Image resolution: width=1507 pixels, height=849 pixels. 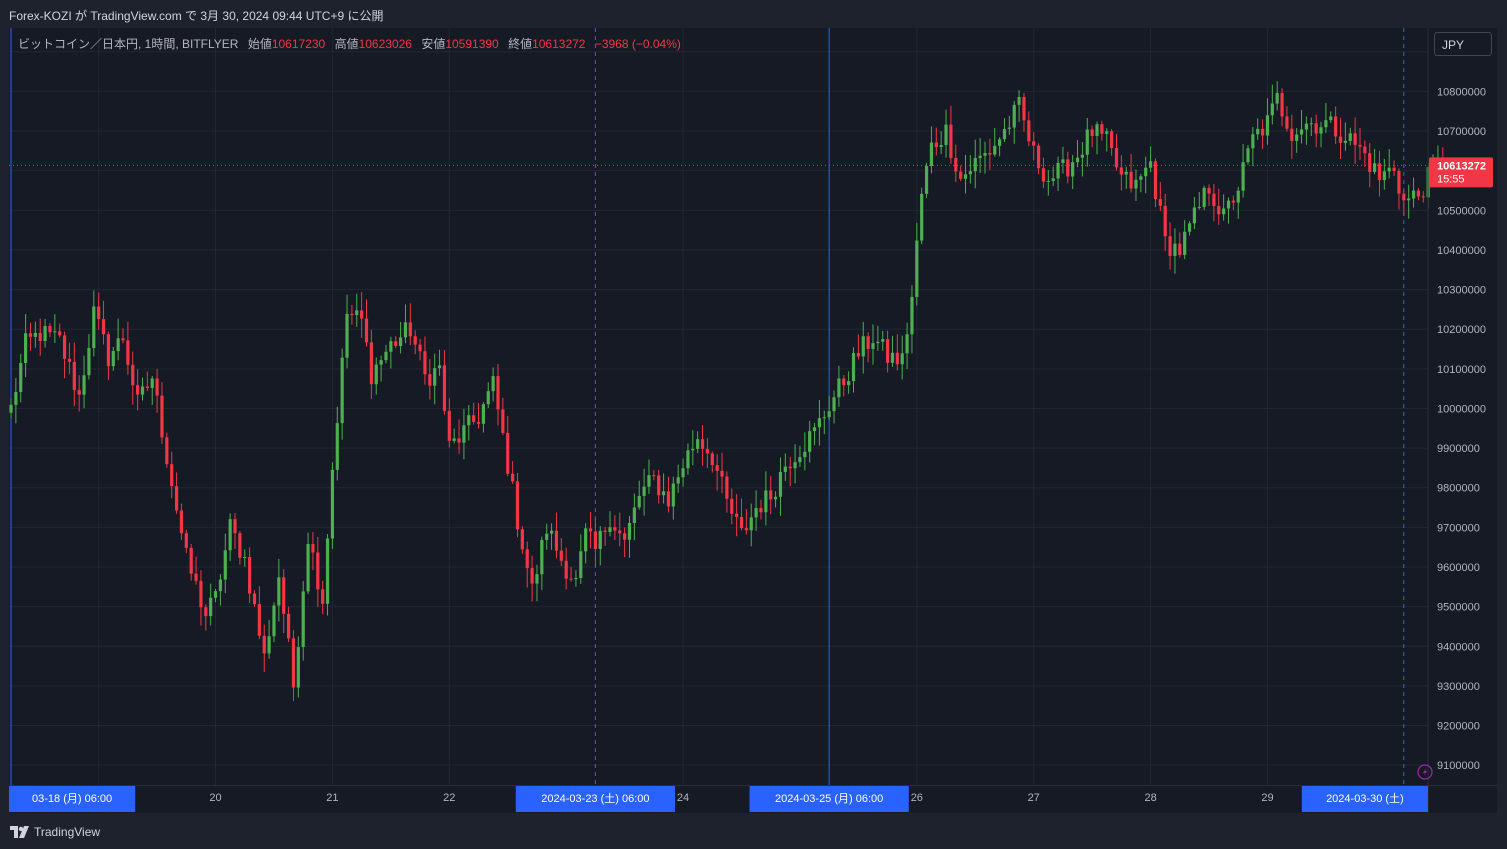 I want to click on time-highlight-label: 2024-03-30 (土), so click(x=1365, y=798).